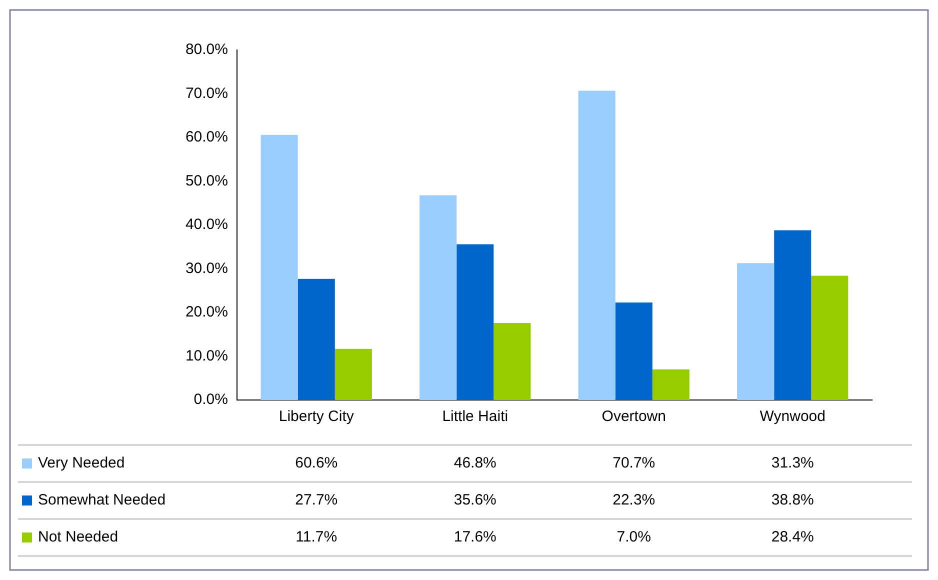 This screenshot has height=580, width=938. I want to click on data-label: 70.7%, so click(634, 463).